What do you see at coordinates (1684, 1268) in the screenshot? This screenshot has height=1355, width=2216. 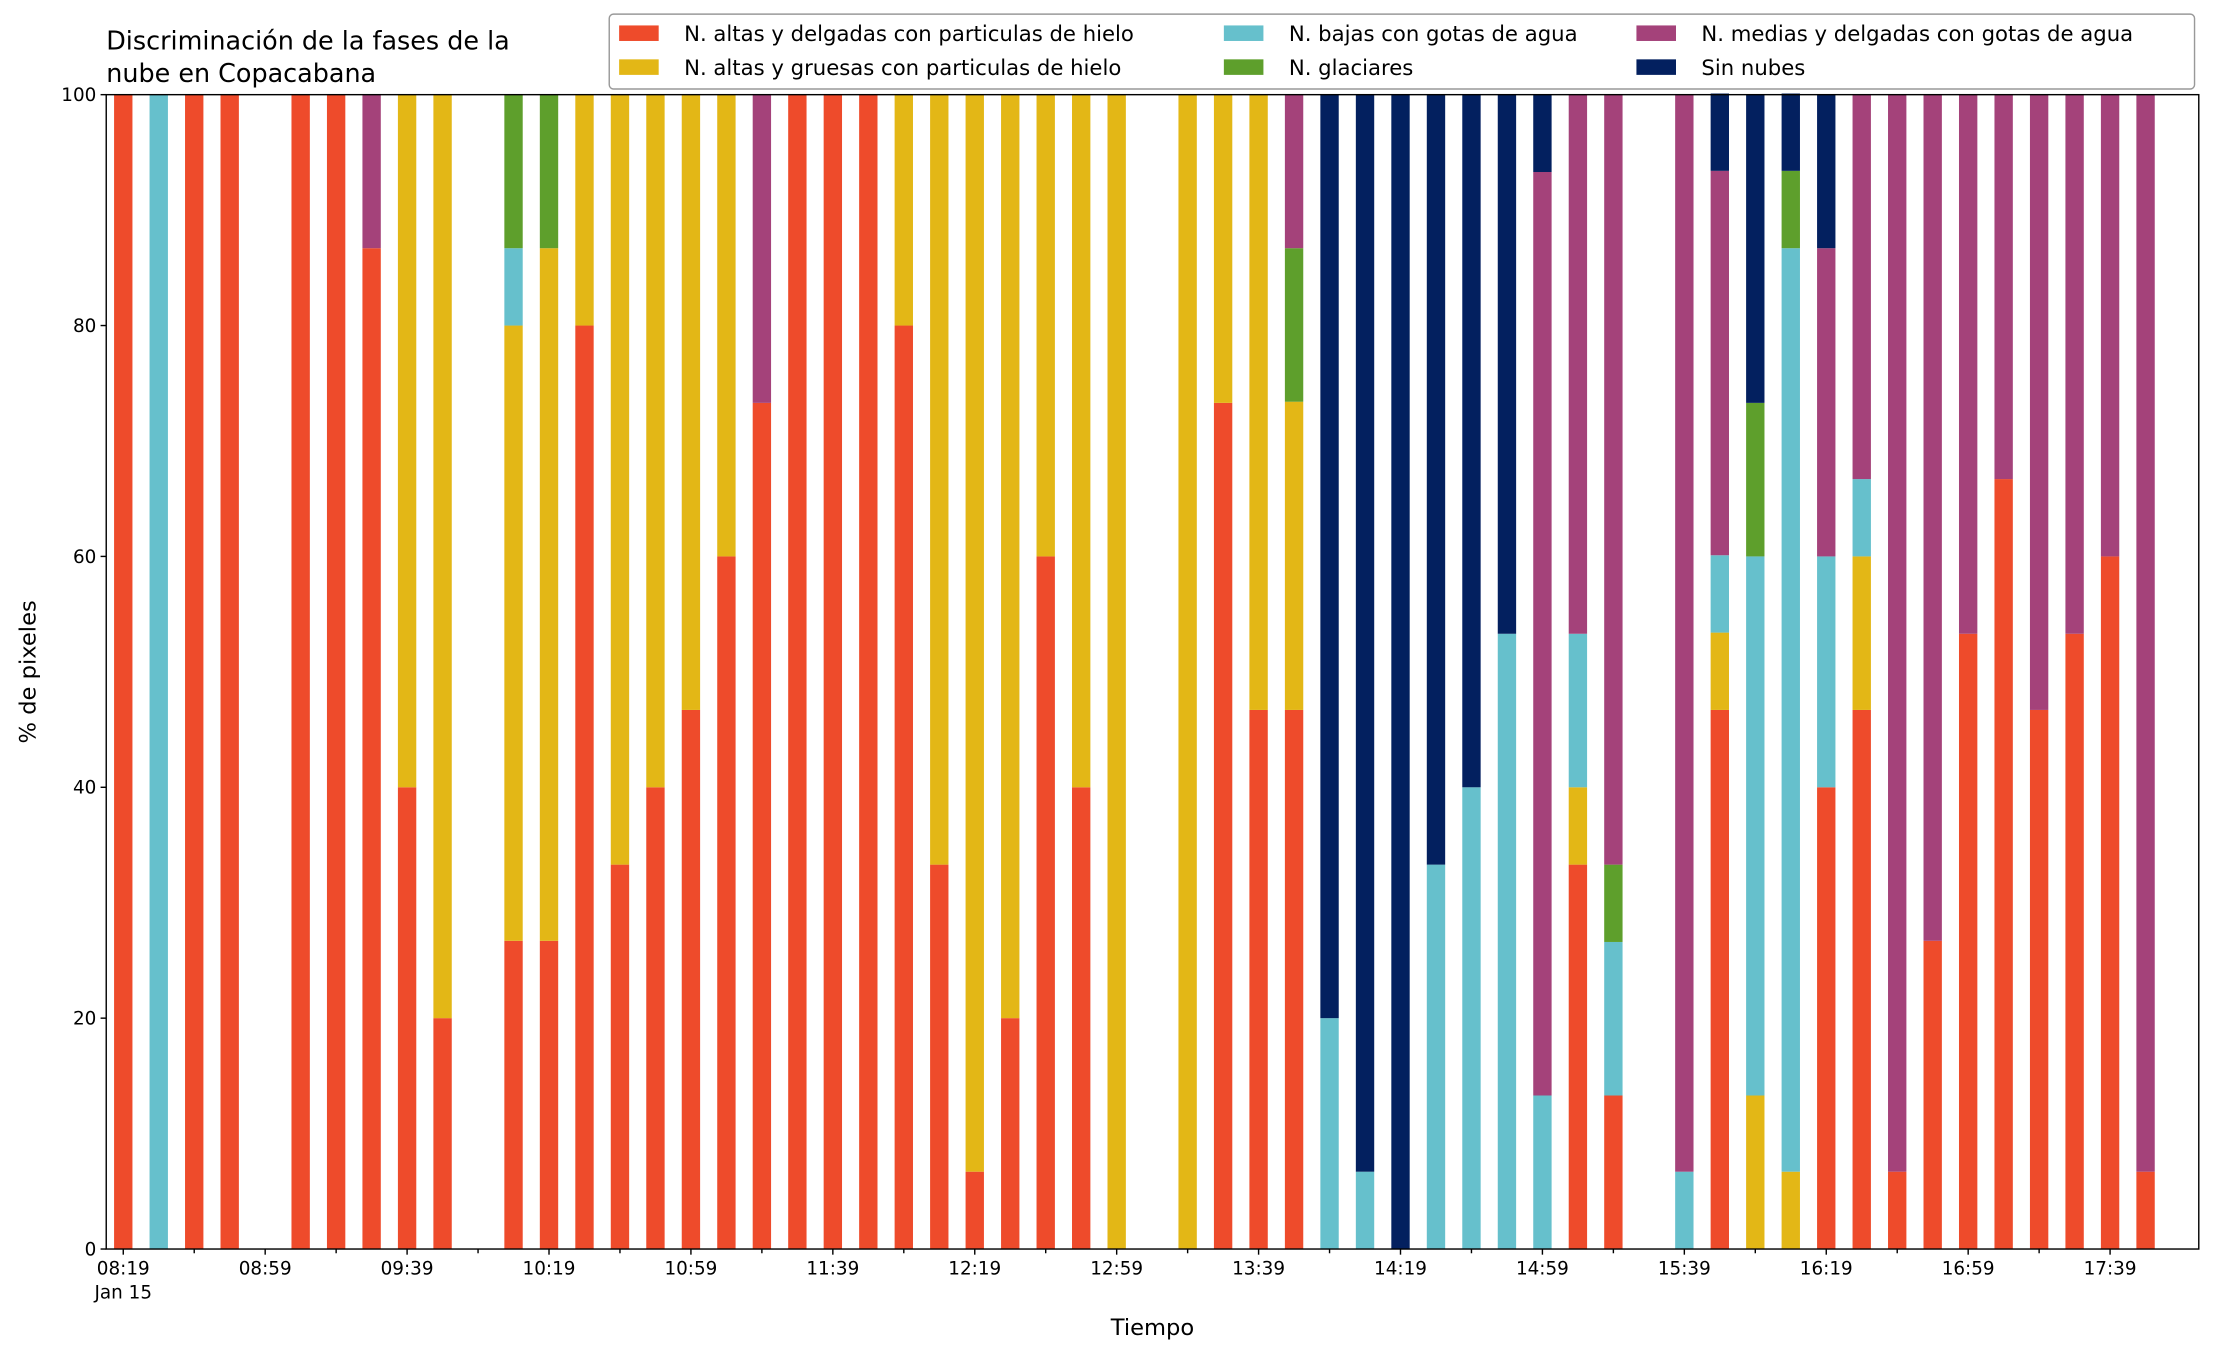 I see `x-tick-label: 15:39` at bounding box center [1684, 1268].